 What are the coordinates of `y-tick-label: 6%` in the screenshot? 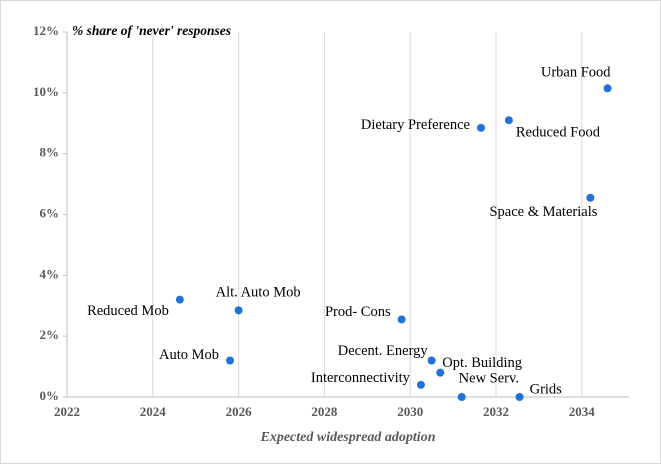 It's located at (50, 212).